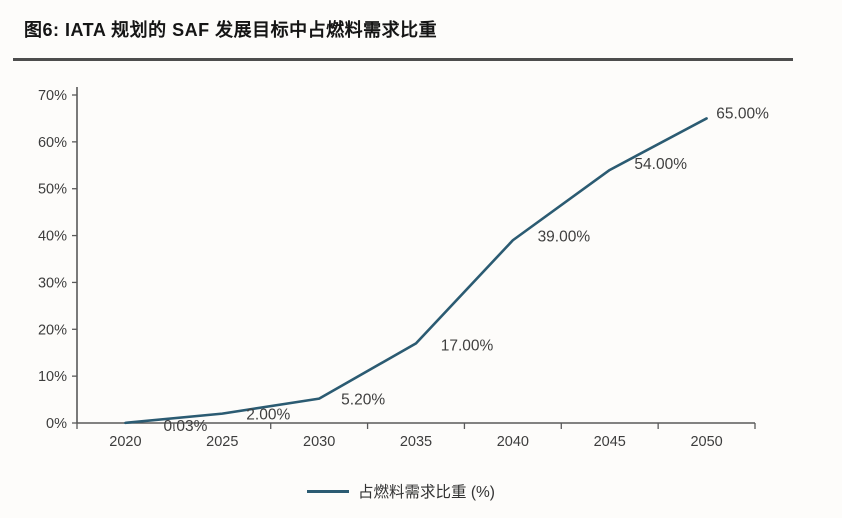 The image size is (842, 518). I want to click on x-tick-label: 2035, so click(416, 442).